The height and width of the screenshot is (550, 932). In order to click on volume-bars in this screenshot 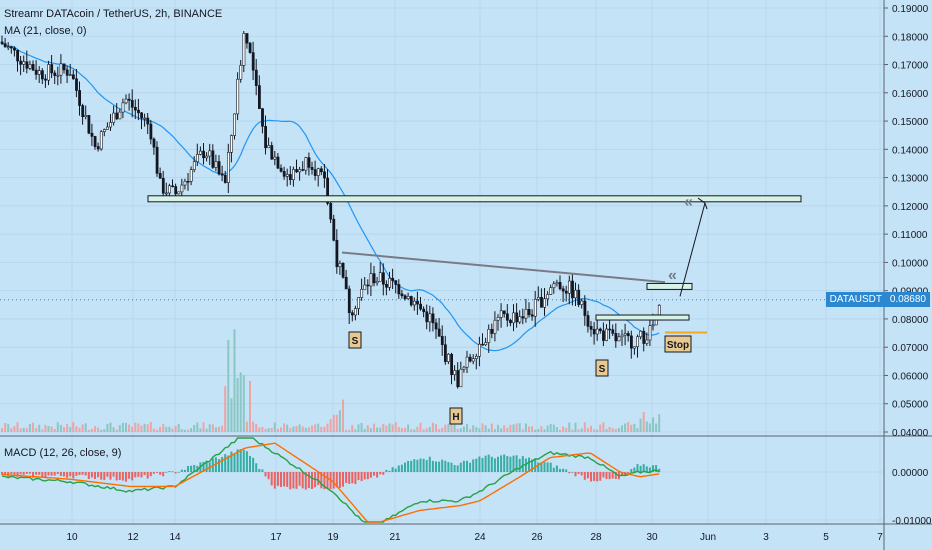, I will do `click(331, 380)`.